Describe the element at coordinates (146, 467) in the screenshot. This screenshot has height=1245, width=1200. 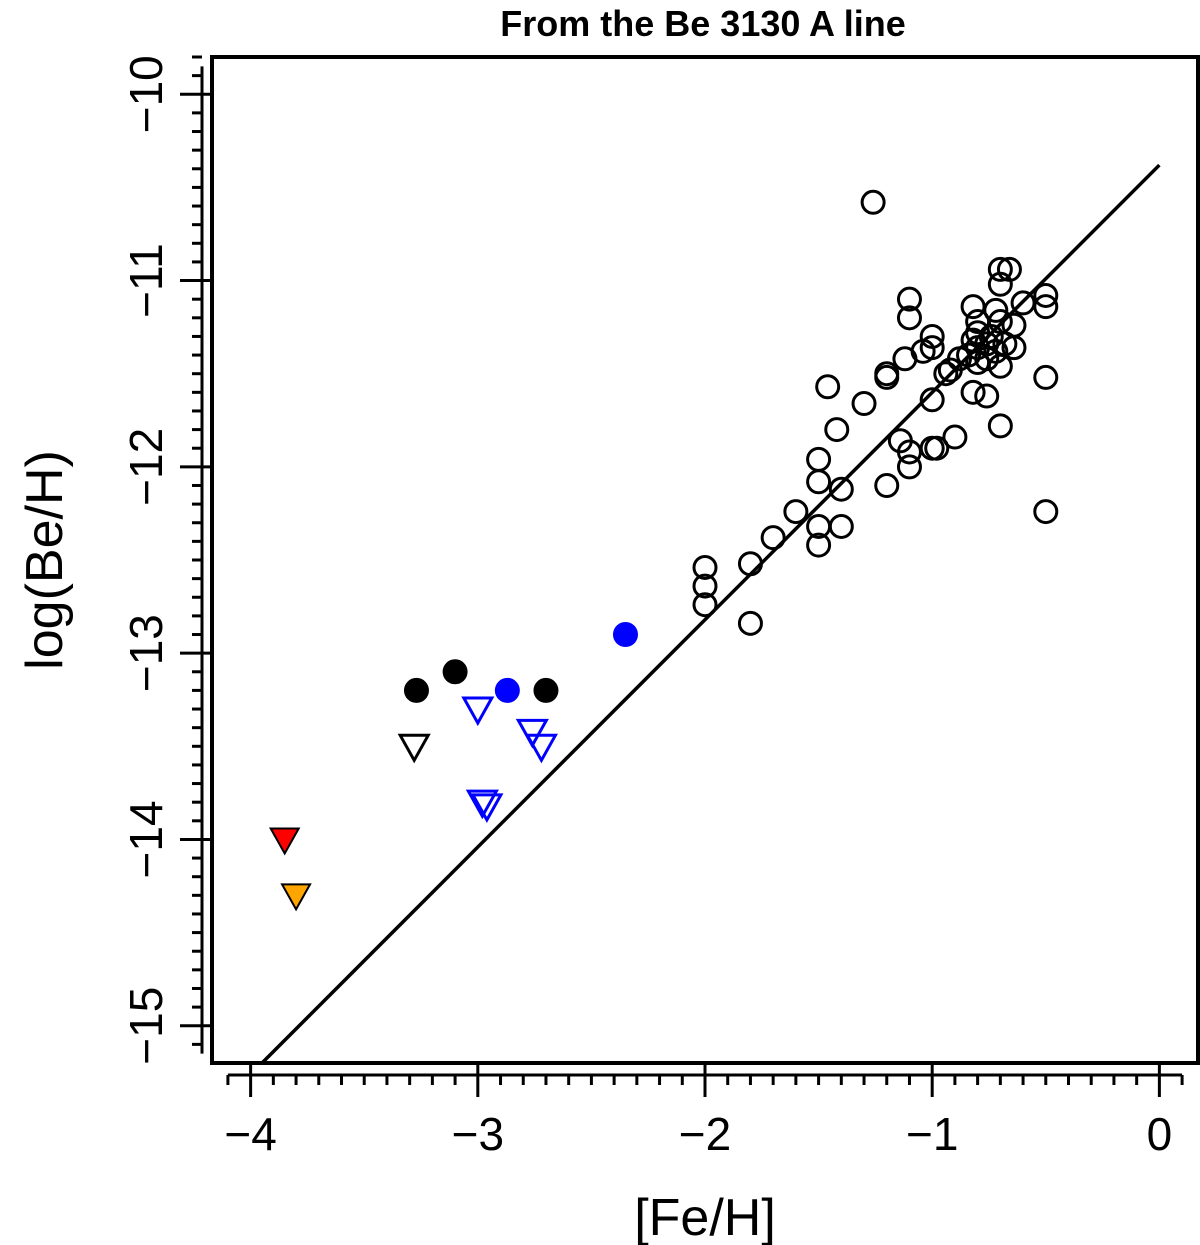
I see `y-tick-label: −12` at that location.